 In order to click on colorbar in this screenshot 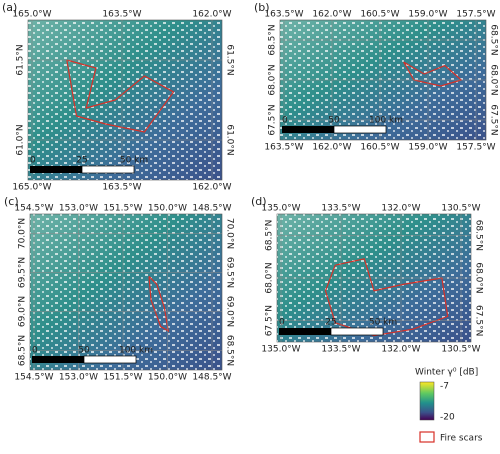, I will do `click(427, 401)`.